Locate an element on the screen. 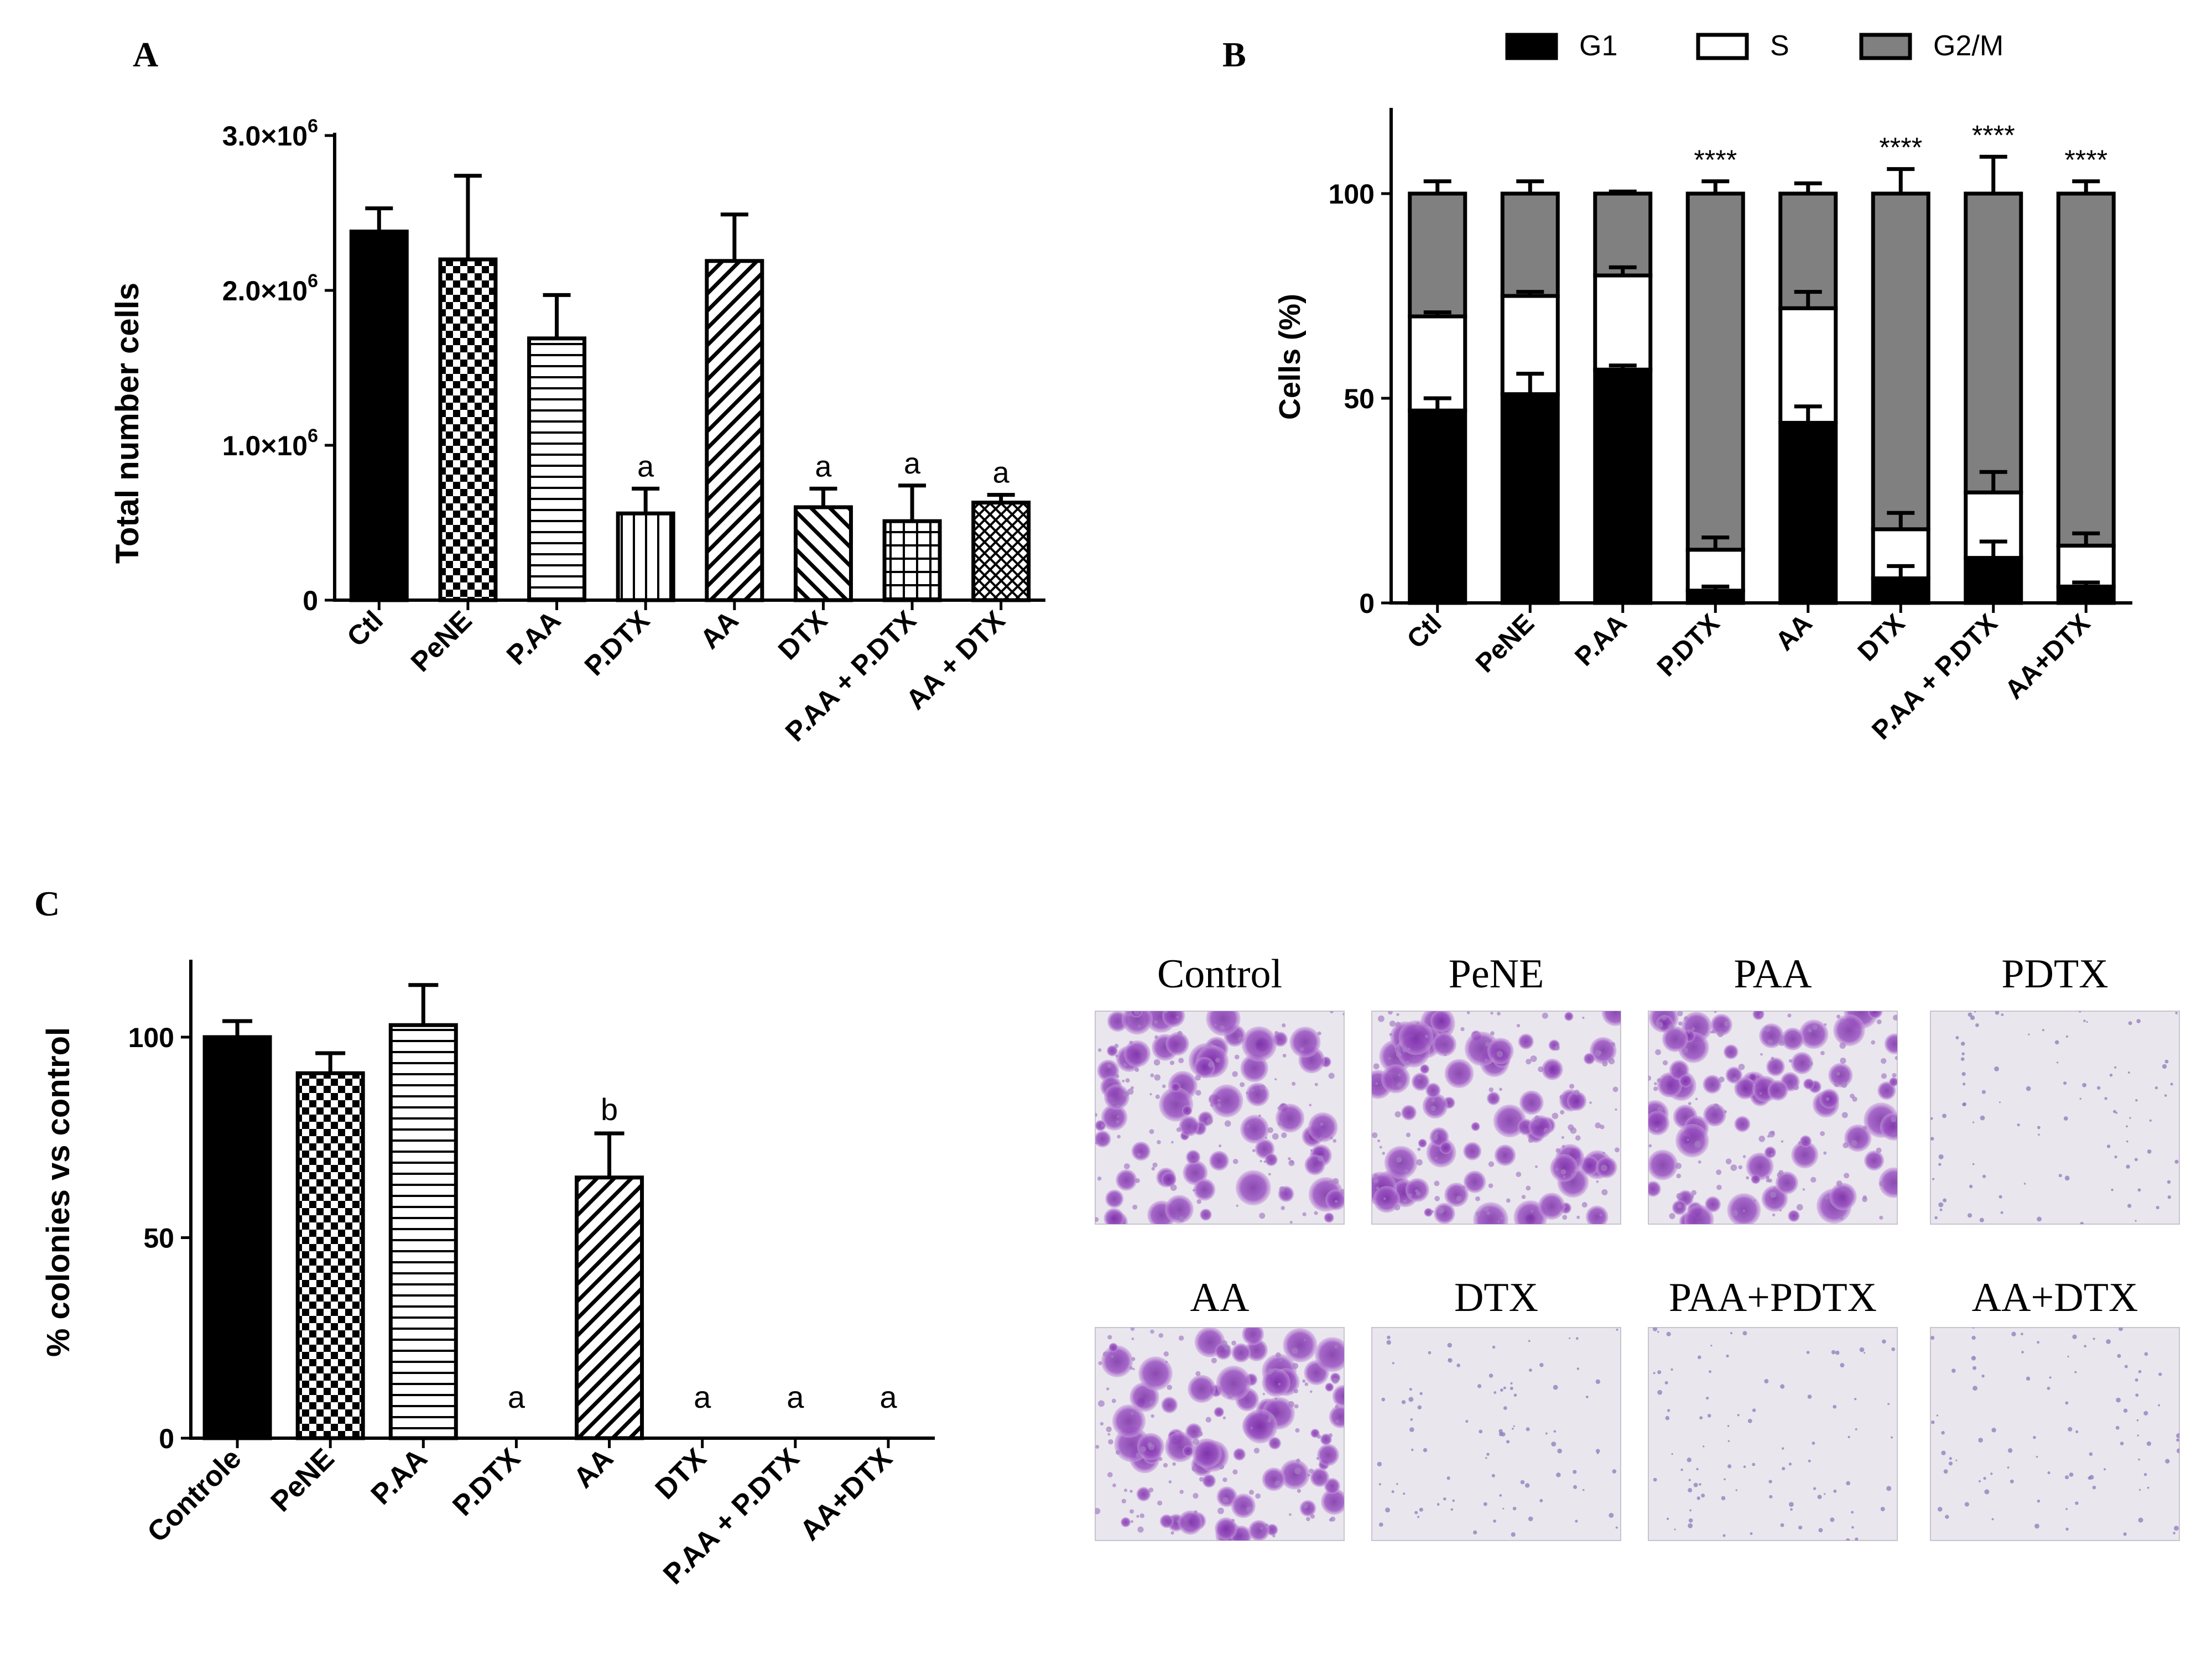 This screenshot has width=2212, height=1655. panel-letter-c: C is located at coordinates (47, 903).